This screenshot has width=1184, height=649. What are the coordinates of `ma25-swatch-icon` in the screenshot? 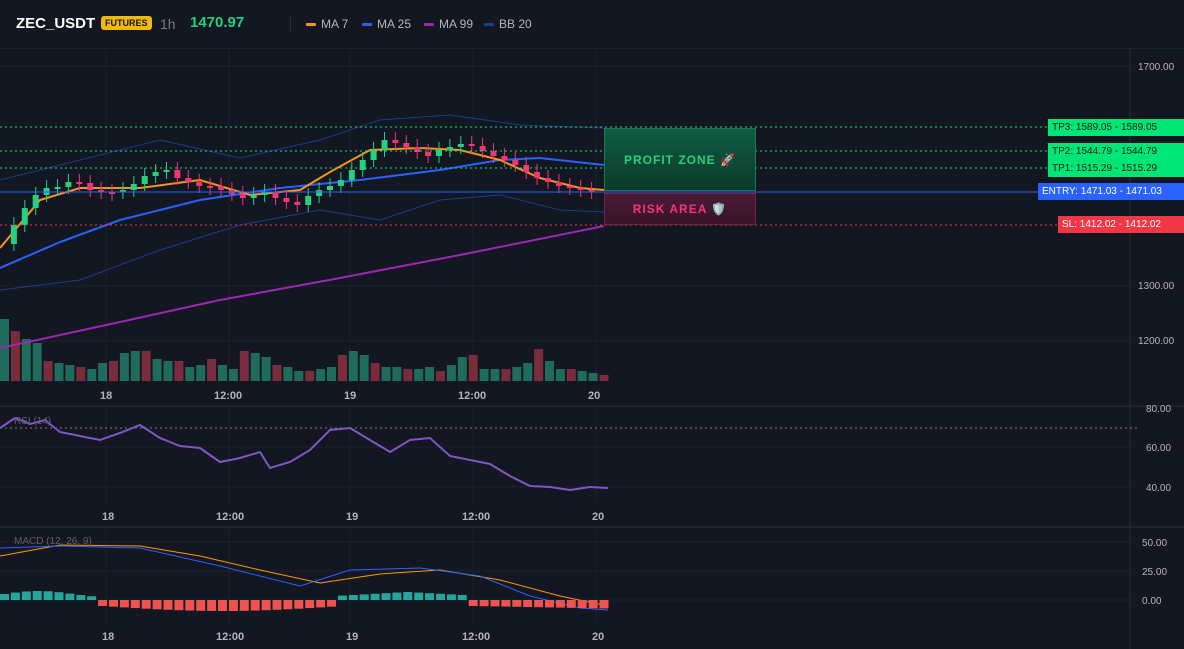 It's located at (367, 24).